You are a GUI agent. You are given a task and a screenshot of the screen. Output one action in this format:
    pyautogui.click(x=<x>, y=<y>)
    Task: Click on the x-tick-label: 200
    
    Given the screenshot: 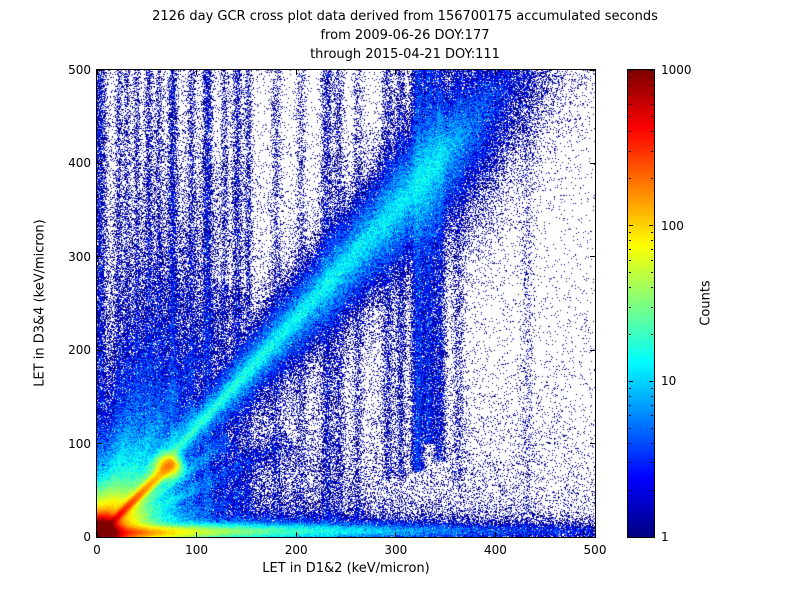 What is the action you would take?
    pyautogui.click(x=296, y=550)
    